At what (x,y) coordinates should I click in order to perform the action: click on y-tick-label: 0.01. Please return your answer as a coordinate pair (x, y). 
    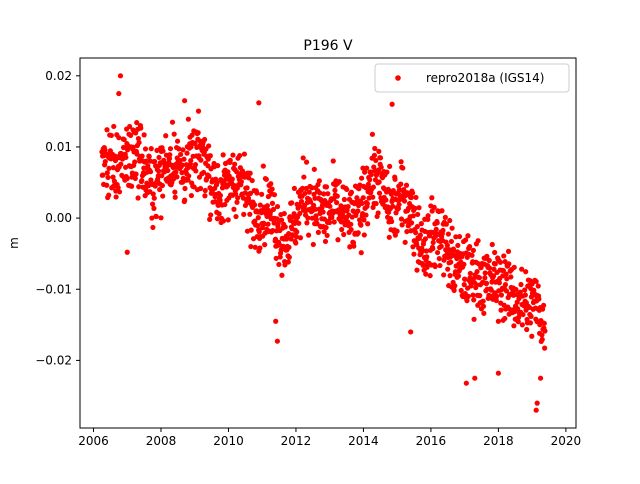
    Looking at the image, I should click on (58, 147).